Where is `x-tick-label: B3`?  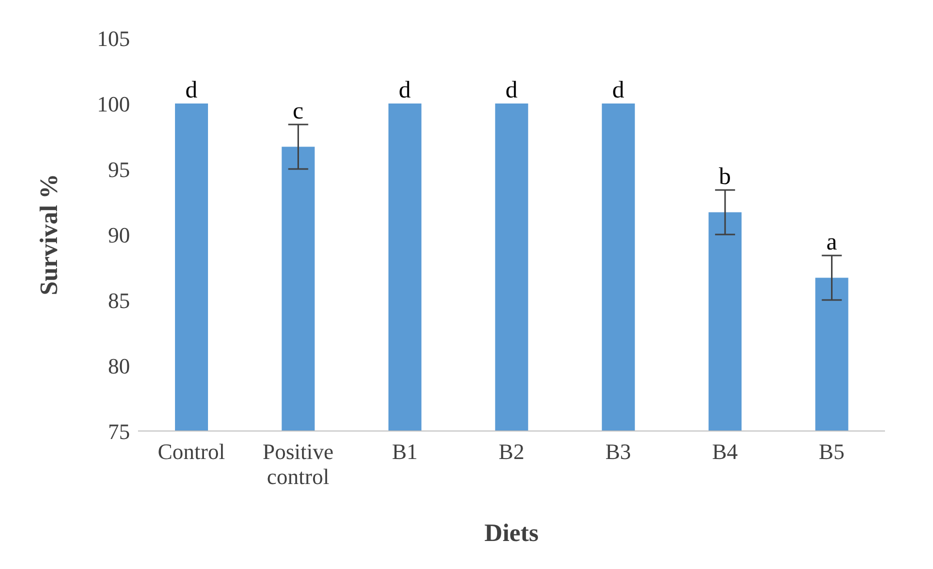 x-tick-label: B3 is located at coordinates (618, 451).